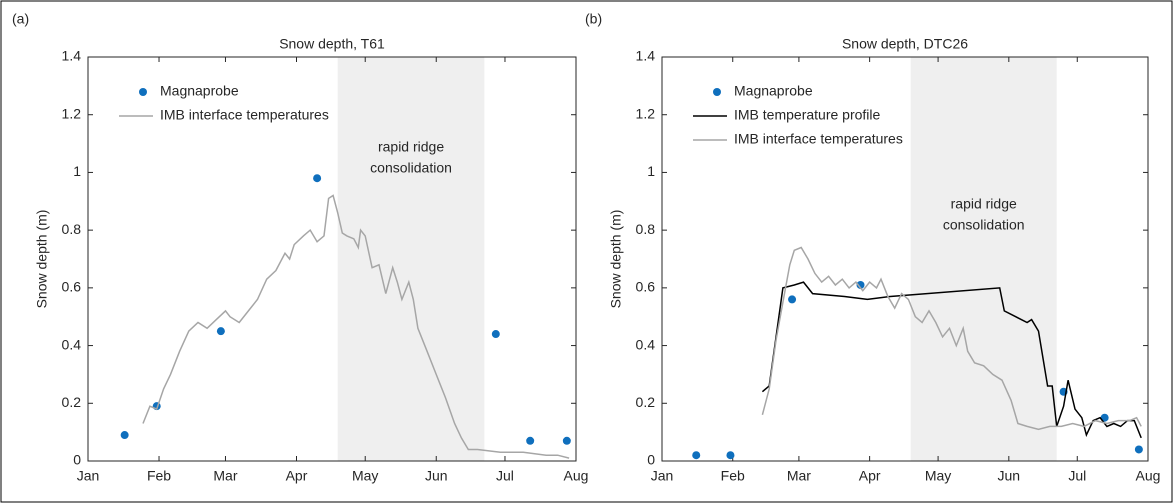  What do you see at coordinates (905, 44) in the screenshot?
I see `chart-title: Snow depth, DTC26` at bounding box center [905, 44].